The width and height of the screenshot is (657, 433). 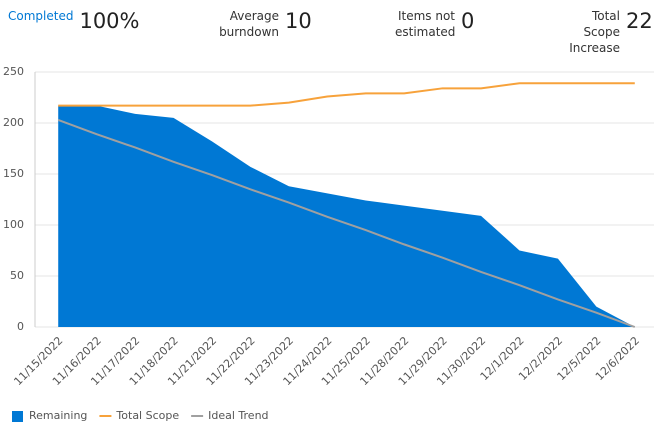 I want to click on stat-label: Total Scope Increase, so click(x=594, y=32).